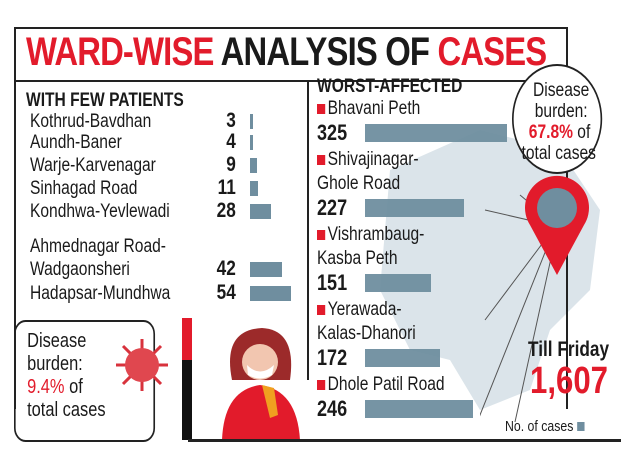 This screenshot has height=449, width=635. I want to click on left-header: WITH FEW PATIENTS, so click(105, 100).